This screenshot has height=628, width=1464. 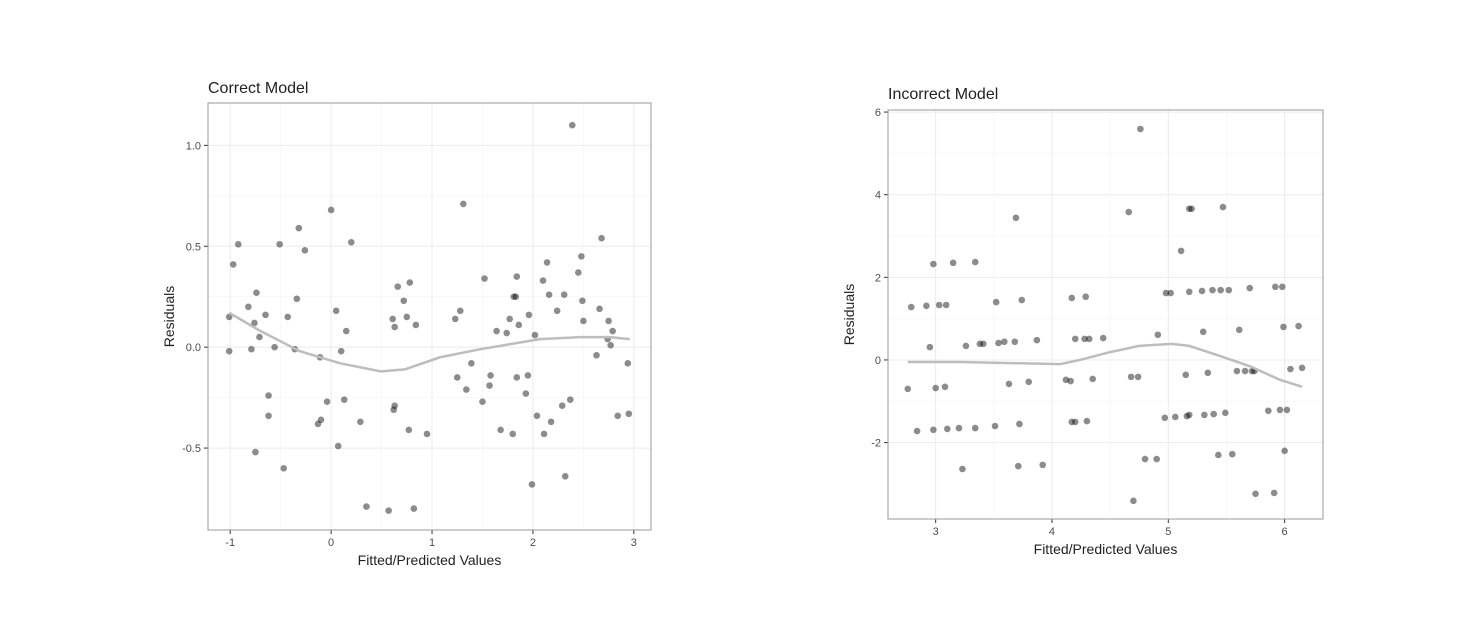 What do you see at coordinates (258, 88) in the screenshot?
I see `chart-title: Correct Model` at bounding box center [258, 88].